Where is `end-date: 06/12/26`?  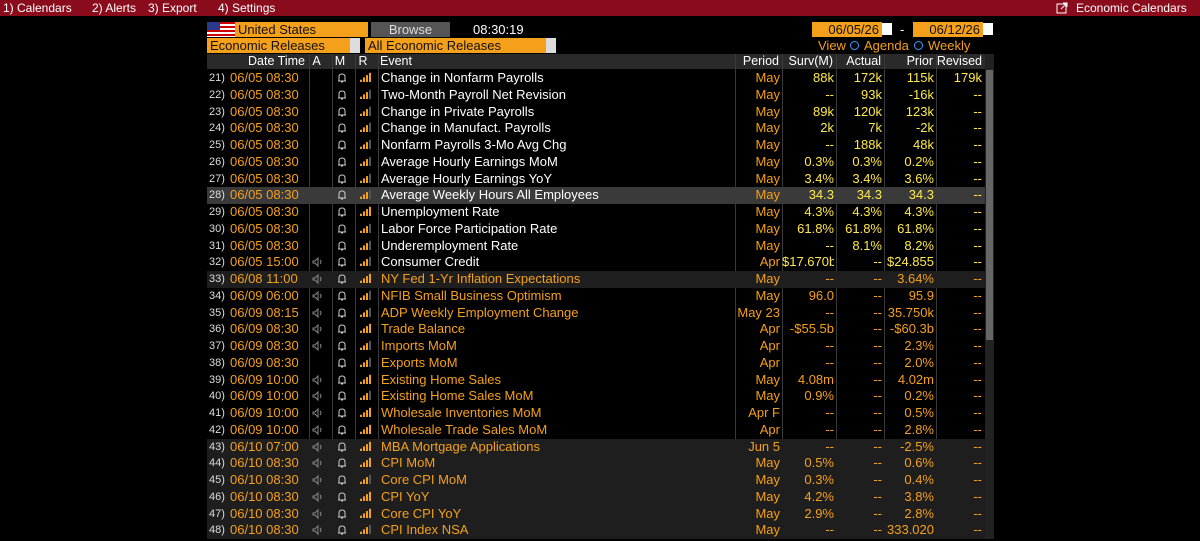 end-date: 06/12/26 is located at coordinates (948, 29).